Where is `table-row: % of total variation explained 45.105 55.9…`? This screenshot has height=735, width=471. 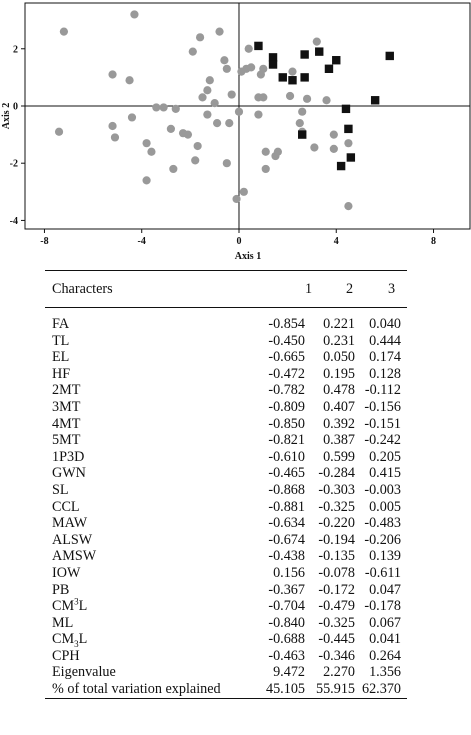 table-row: % of total variation explained 45.105 55.9… is located at coordinates (226, 689).